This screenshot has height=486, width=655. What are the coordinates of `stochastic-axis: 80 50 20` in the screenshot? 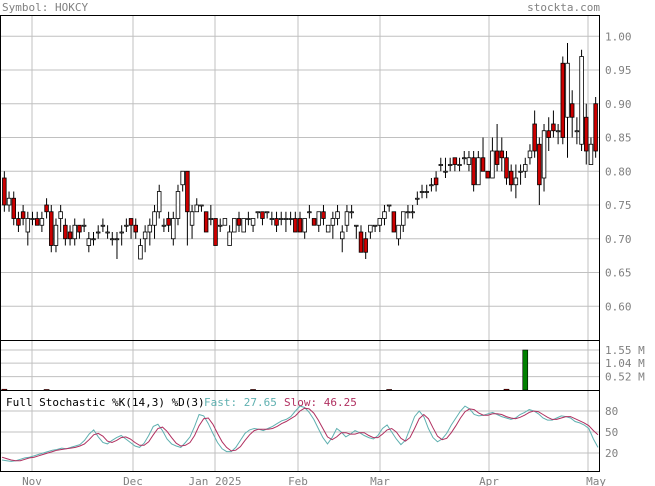 It's located at (611, 432).